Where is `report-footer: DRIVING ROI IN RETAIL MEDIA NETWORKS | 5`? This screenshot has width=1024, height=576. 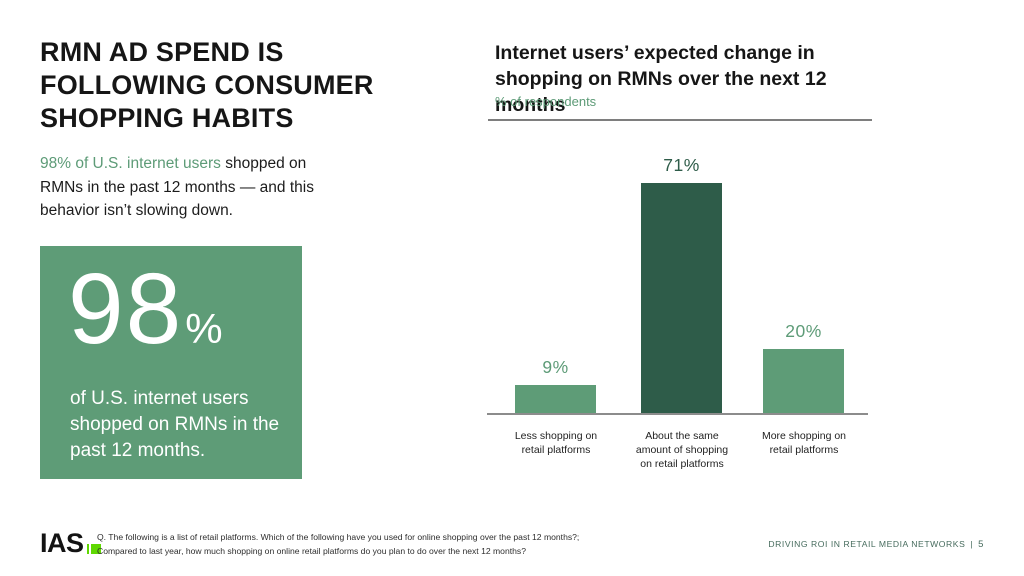 report-footer: DRIVING ROI IN RETAIL MEDIA NETWORKS | 5 is located at coordinates (876, 544).